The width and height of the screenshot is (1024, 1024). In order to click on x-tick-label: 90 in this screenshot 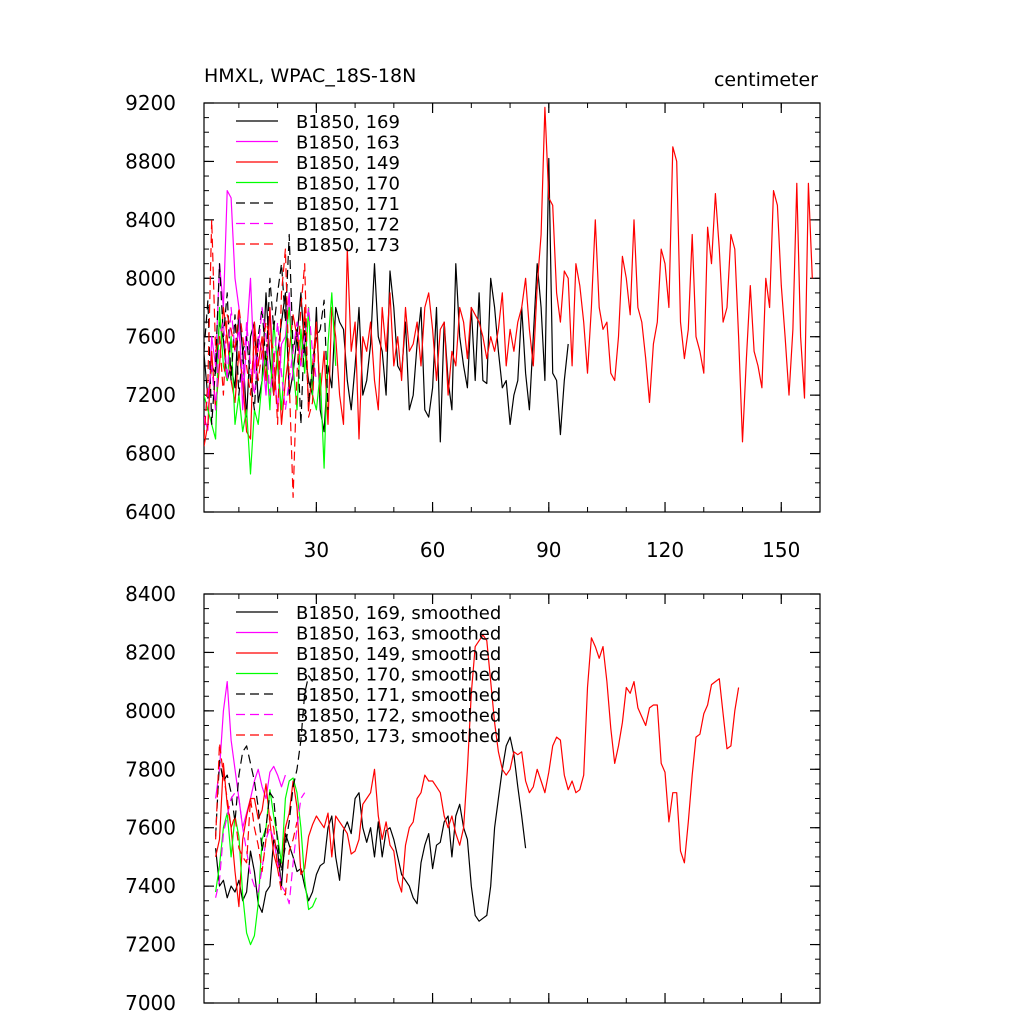, I will do `click(548, 550)`.